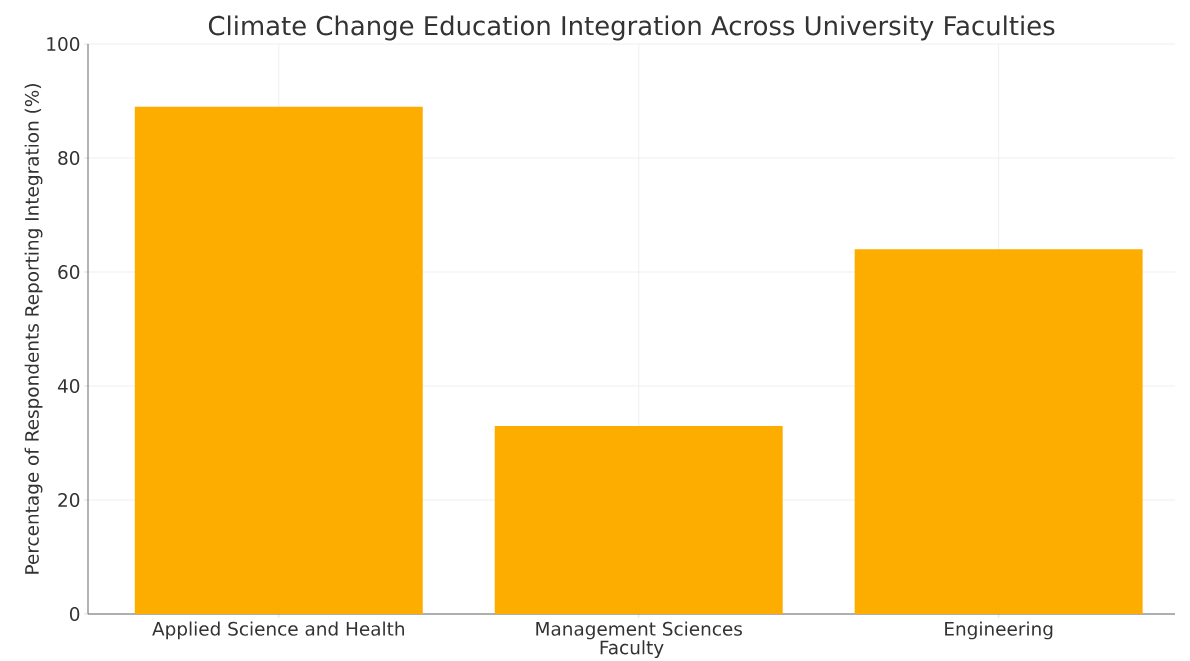  Describe the element at coordinates (68, 386) in the screenshot. I see `y-tick-label: 40` at that location.